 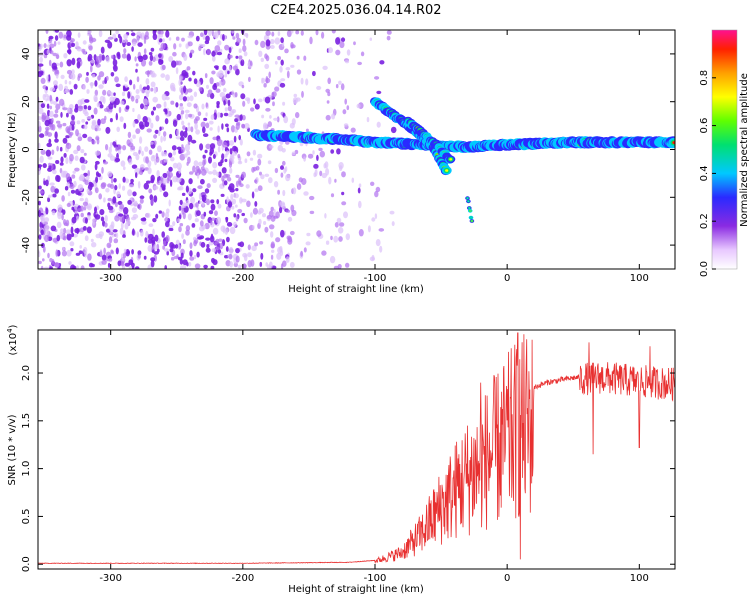 I want to click on snr-scale-close: ), so click(x=13, y=326).